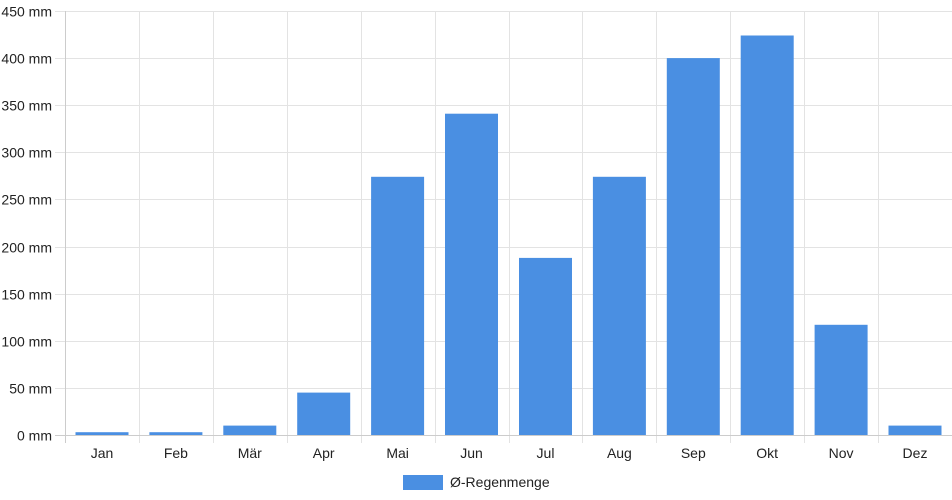 The image size is (952, 500). What do you see at coordinates (26, 295) in the screenshot?
I see `y-tick-label: 150 mm` at bounding box center [26, 295].